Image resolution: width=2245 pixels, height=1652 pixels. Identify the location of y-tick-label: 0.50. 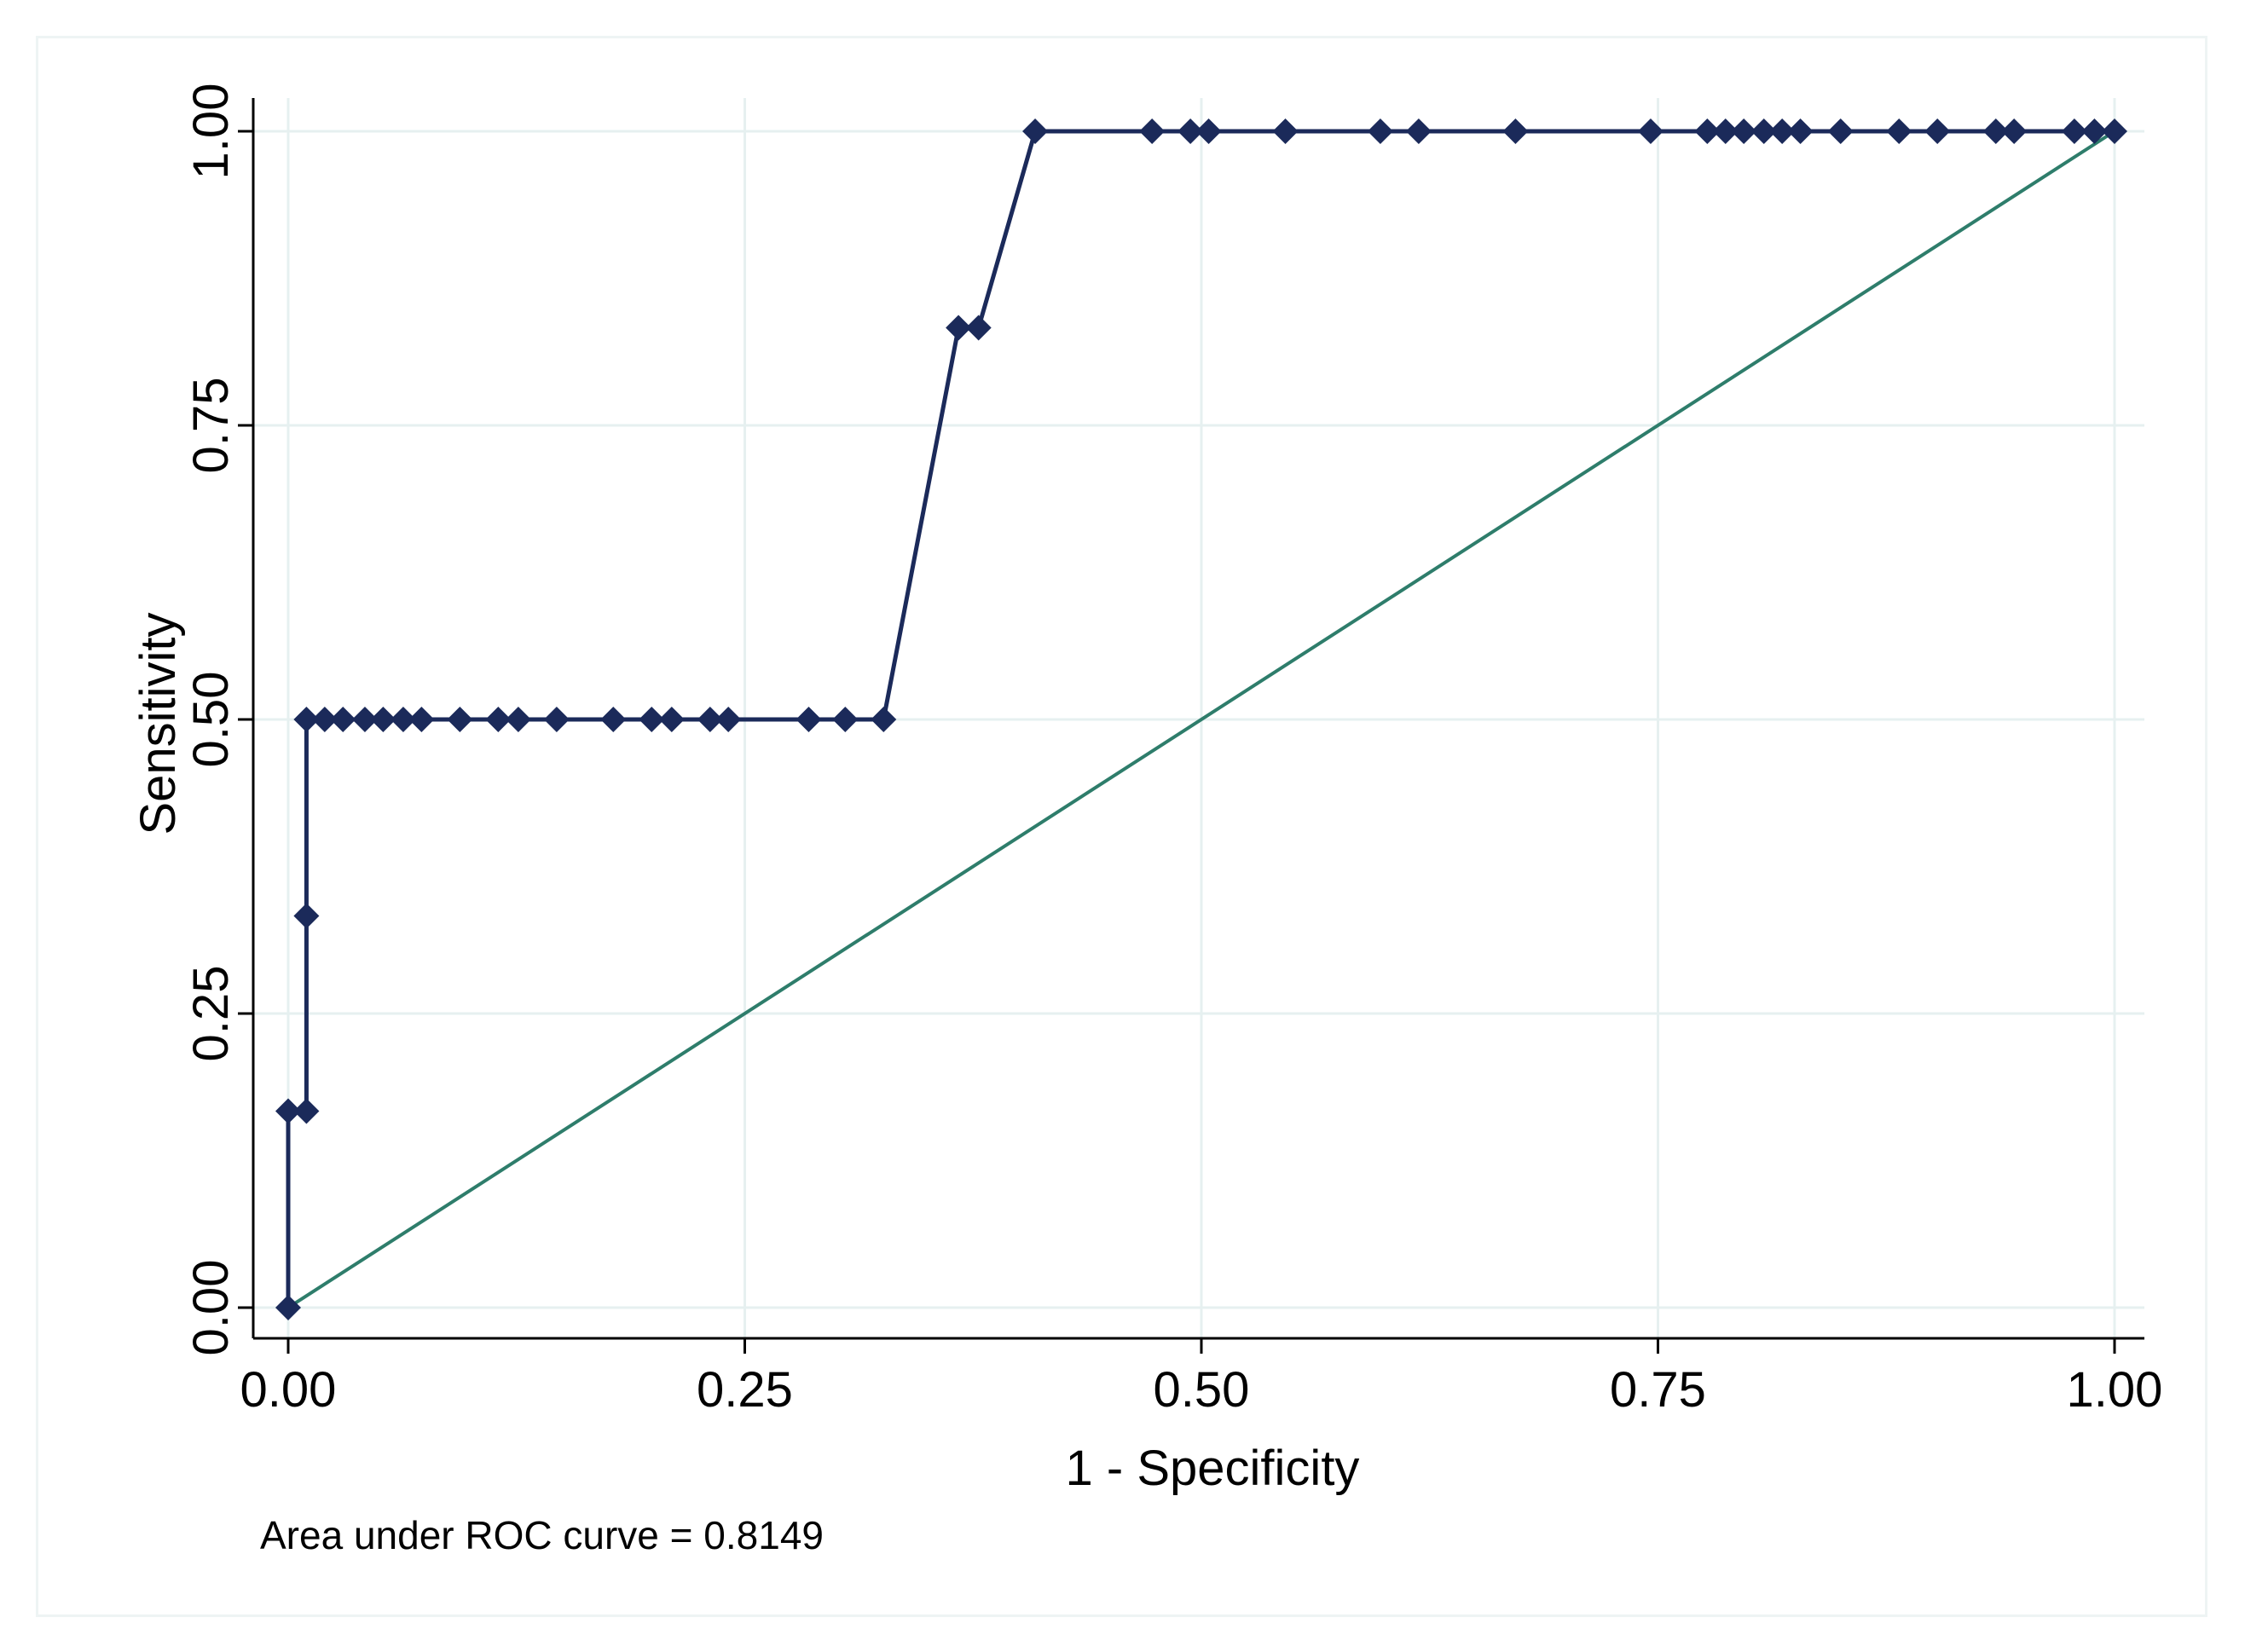
(211, 720).